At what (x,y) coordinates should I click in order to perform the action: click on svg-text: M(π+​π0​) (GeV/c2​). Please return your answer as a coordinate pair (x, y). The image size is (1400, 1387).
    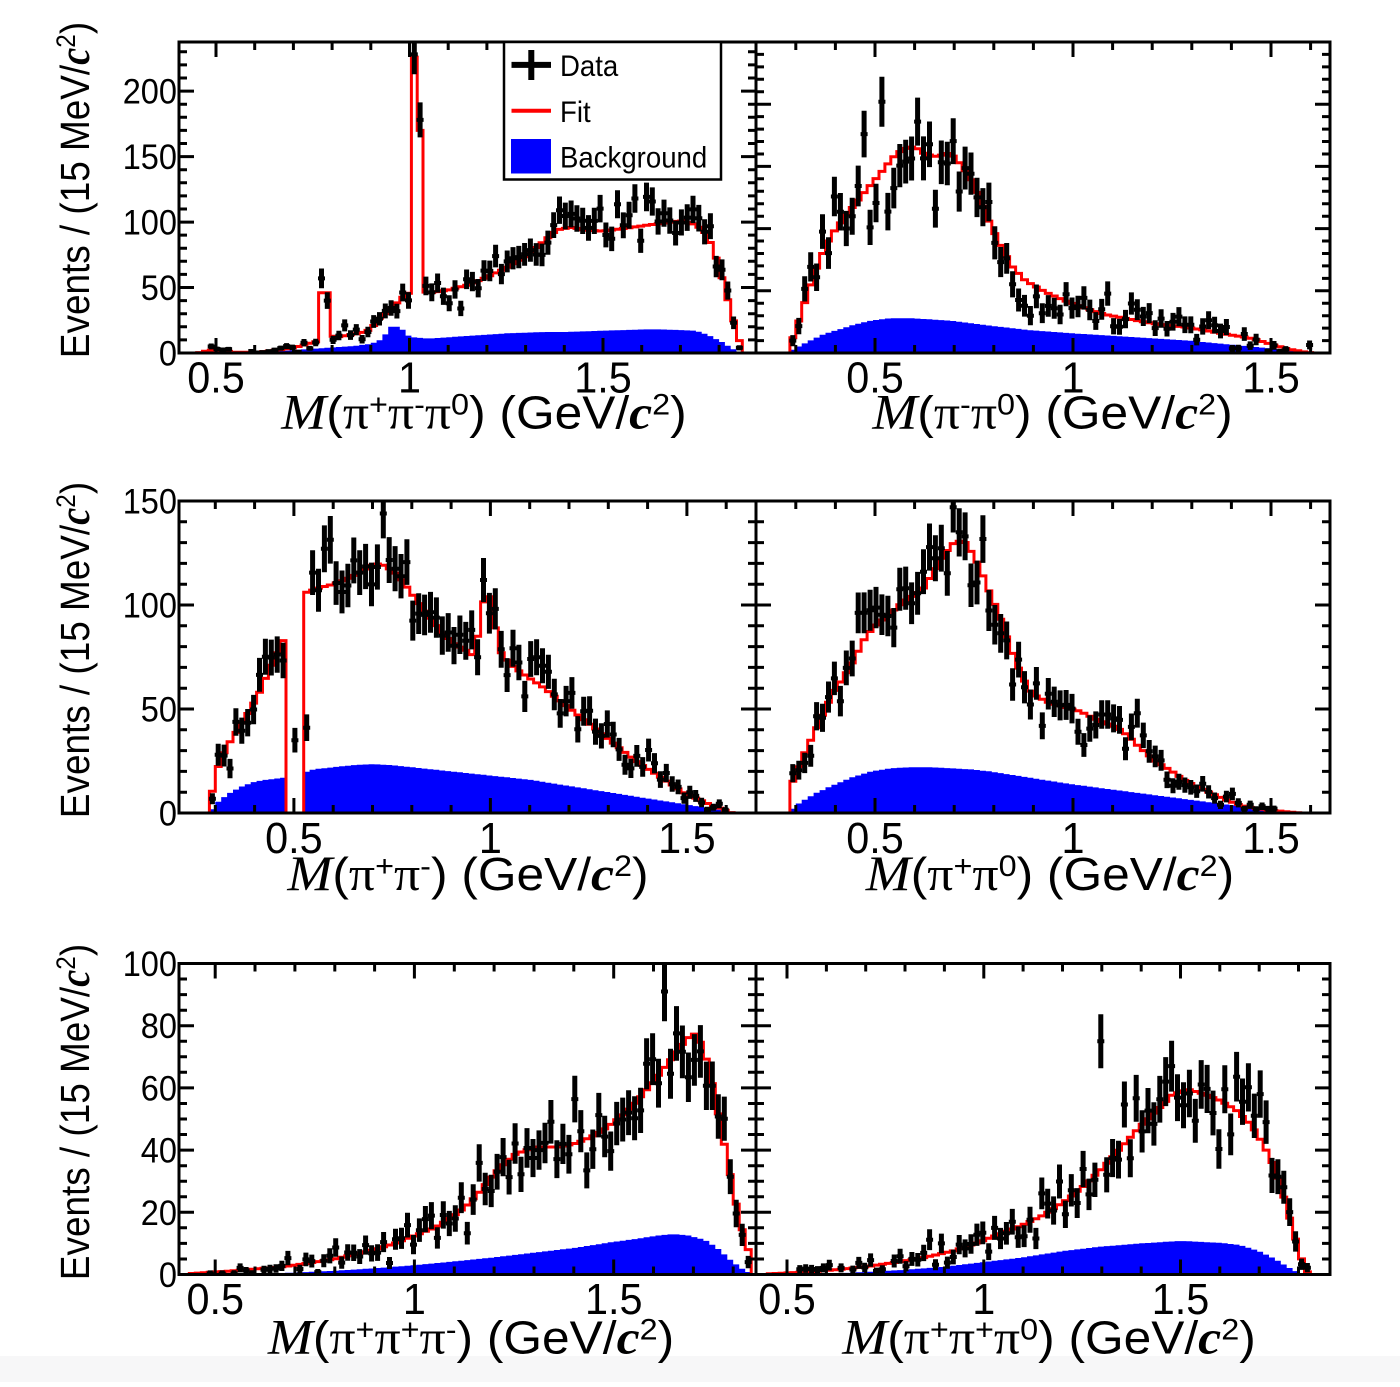
    Looking at the image, I should click on (1050, 874).